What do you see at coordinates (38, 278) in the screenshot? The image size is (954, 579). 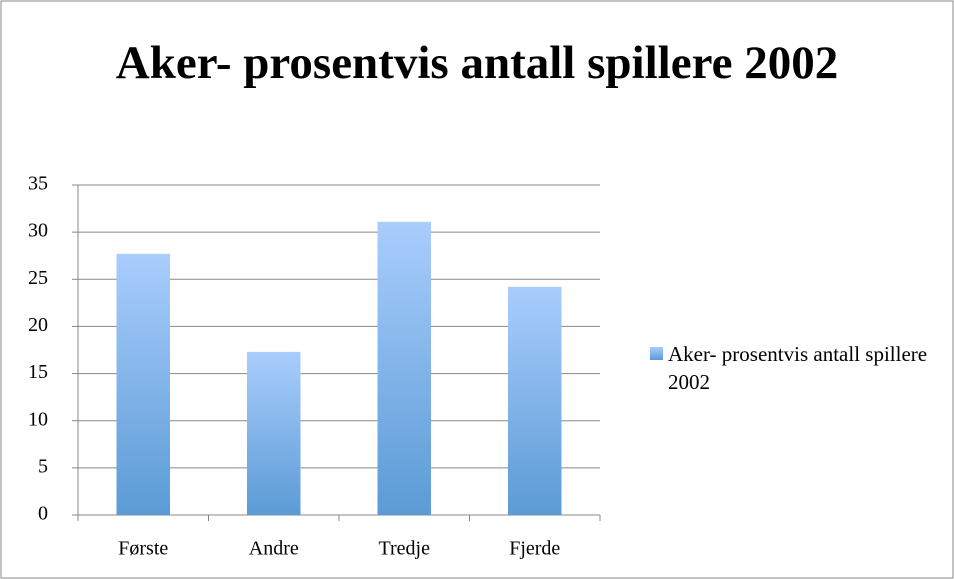 I see `y-tick-label: 25` at bounding box center [38, 278].